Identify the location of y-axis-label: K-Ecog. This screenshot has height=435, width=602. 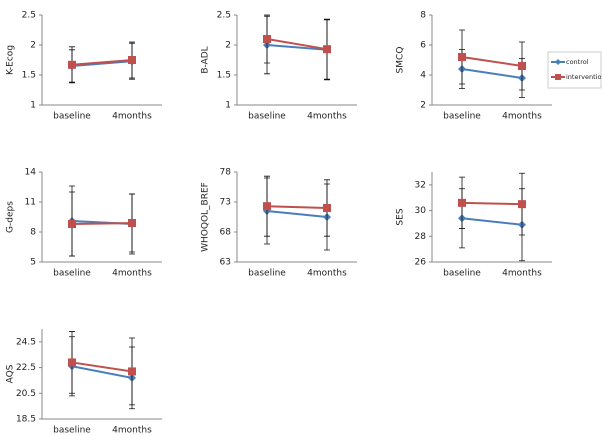
(11, 60).